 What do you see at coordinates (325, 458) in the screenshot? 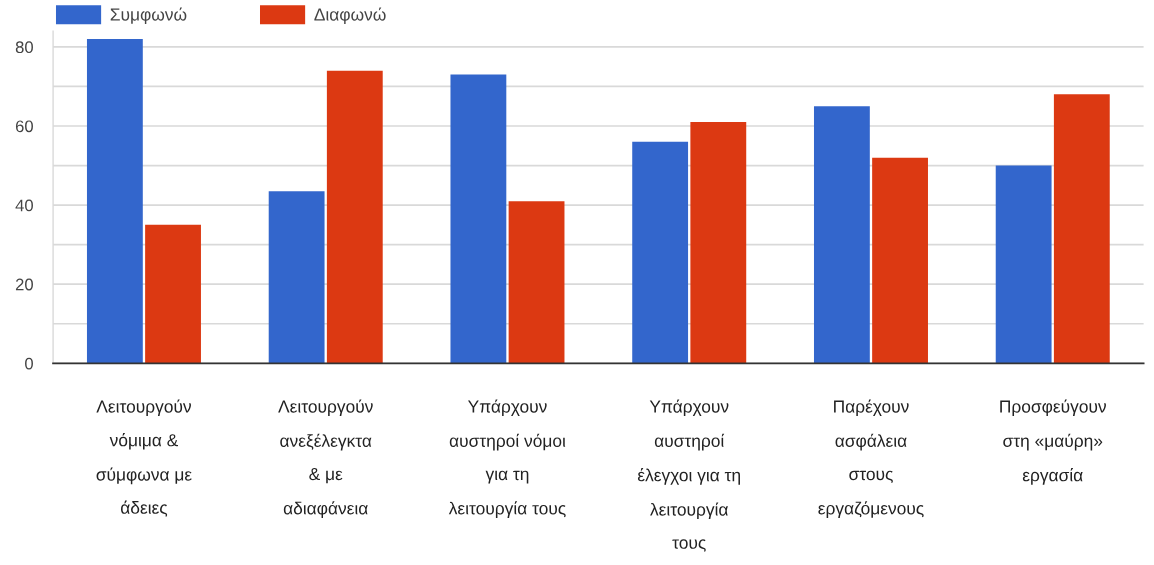
I see `x-tick-label: Λειτουργούν ανεξέλεγκτα & με αδιαφάνεια` at bounding box center [325, 458].